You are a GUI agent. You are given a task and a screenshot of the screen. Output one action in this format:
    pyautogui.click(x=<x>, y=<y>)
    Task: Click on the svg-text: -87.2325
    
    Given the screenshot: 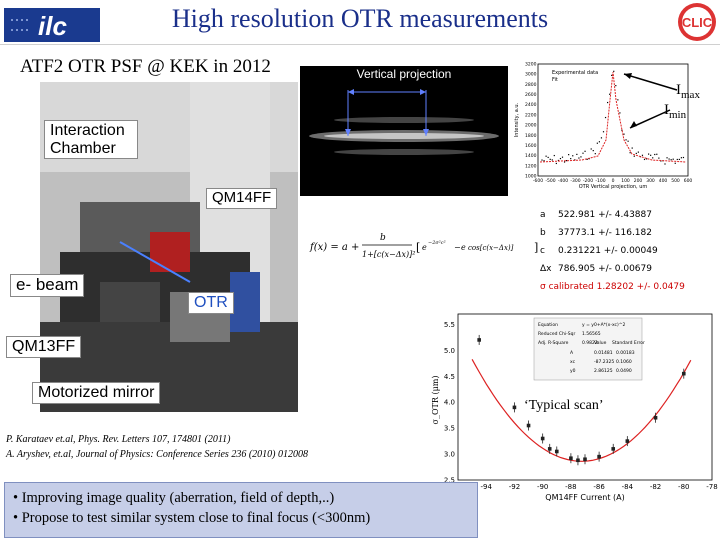 What is the action you would take?
    pyautogui.click(x=604, y=362)
    